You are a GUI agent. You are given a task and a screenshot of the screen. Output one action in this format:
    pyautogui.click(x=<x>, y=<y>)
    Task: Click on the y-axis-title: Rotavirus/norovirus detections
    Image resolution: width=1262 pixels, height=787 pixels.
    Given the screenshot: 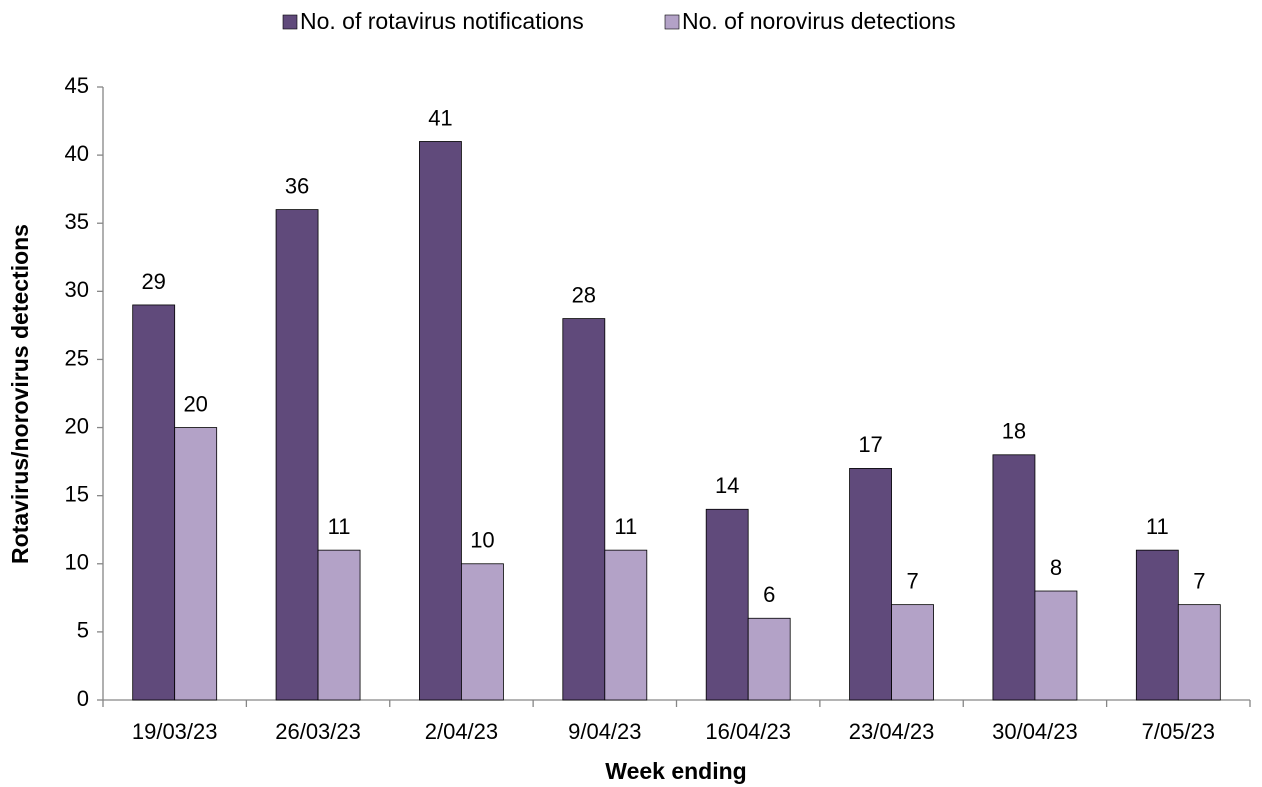 What is the action you would take?
    pyautogui.click(x=20, y=394)
    